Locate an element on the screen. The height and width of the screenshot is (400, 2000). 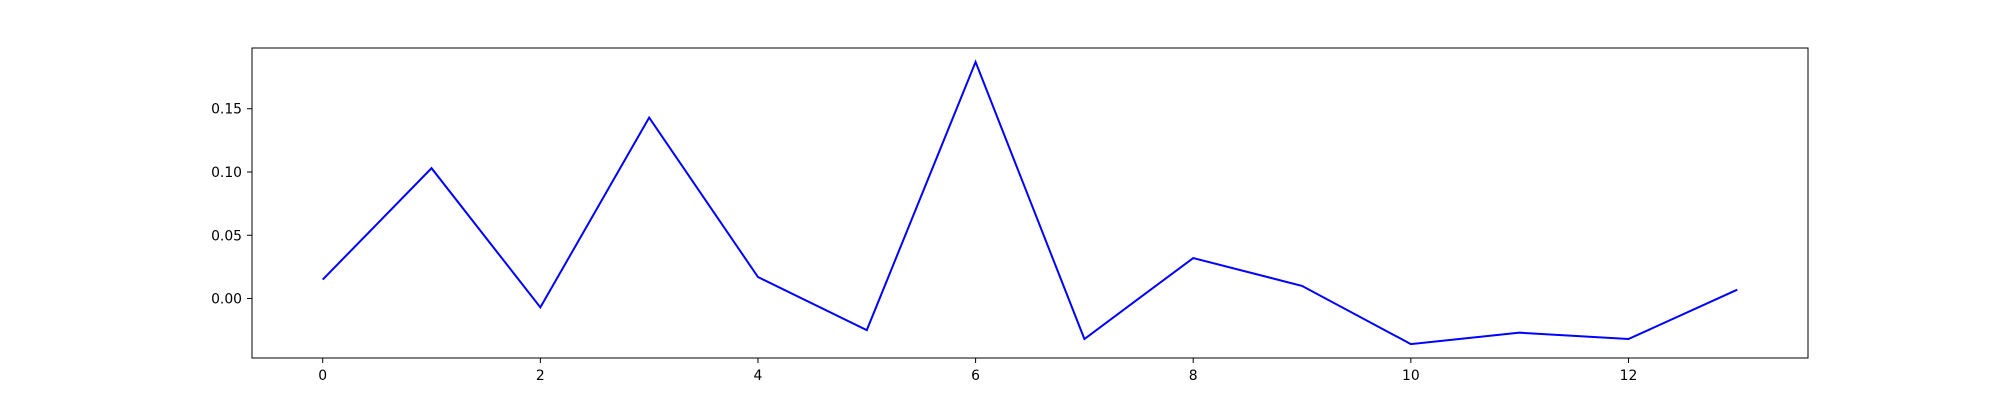
x-tick-label: 6 is located at coordinates (975, 376).